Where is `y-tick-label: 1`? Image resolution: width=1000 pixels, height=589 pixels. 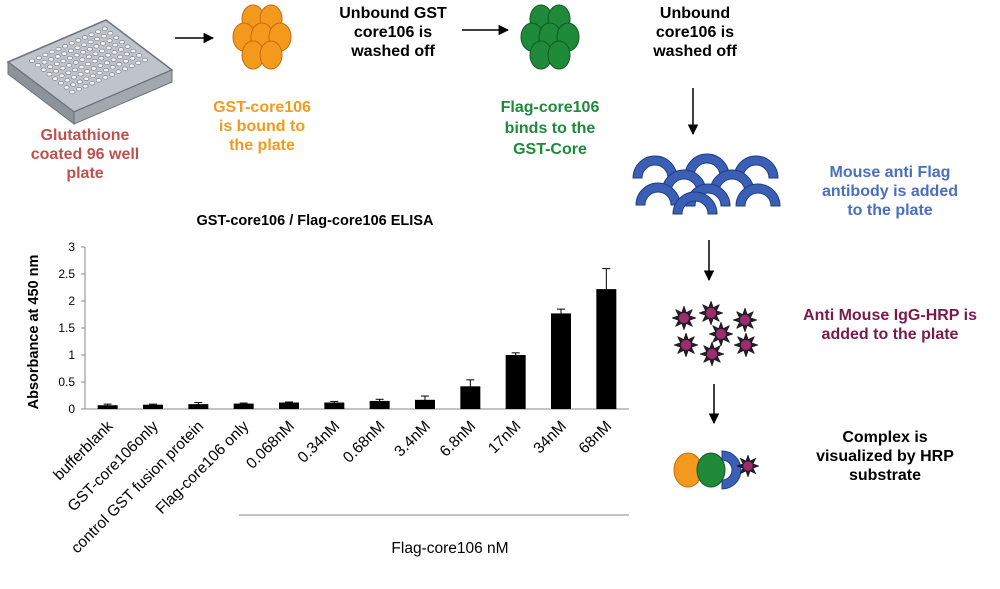 y-tick-label: 1 is located at coordinates (71, 355).